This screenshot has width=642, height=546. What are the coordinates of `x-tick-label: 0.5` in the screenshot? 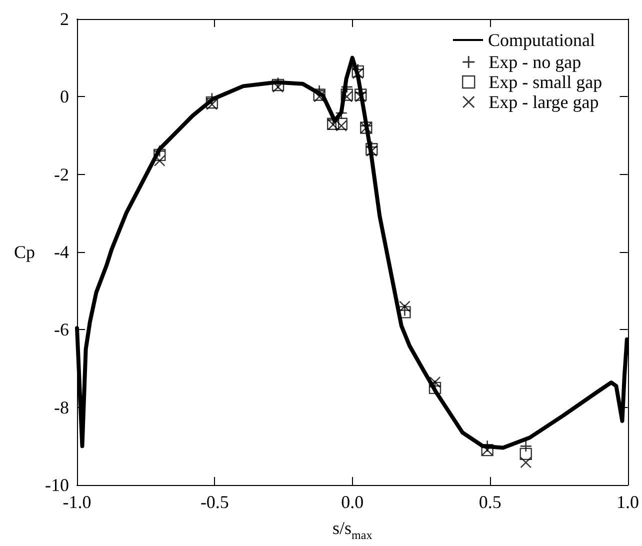 It's located at (490, 502).